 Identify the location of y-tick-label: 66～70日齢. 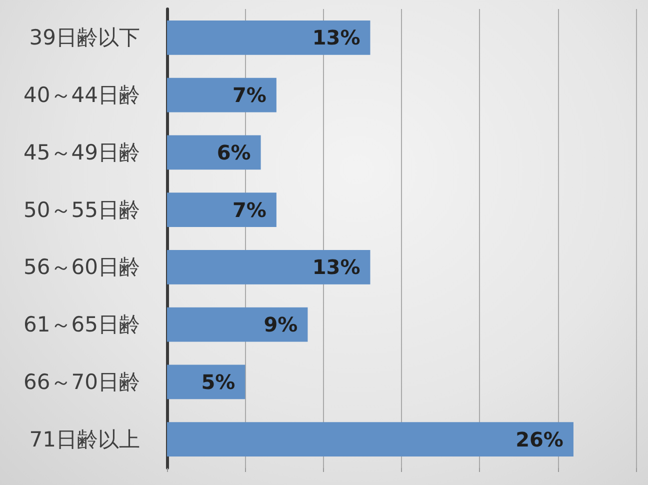
(82, 382).